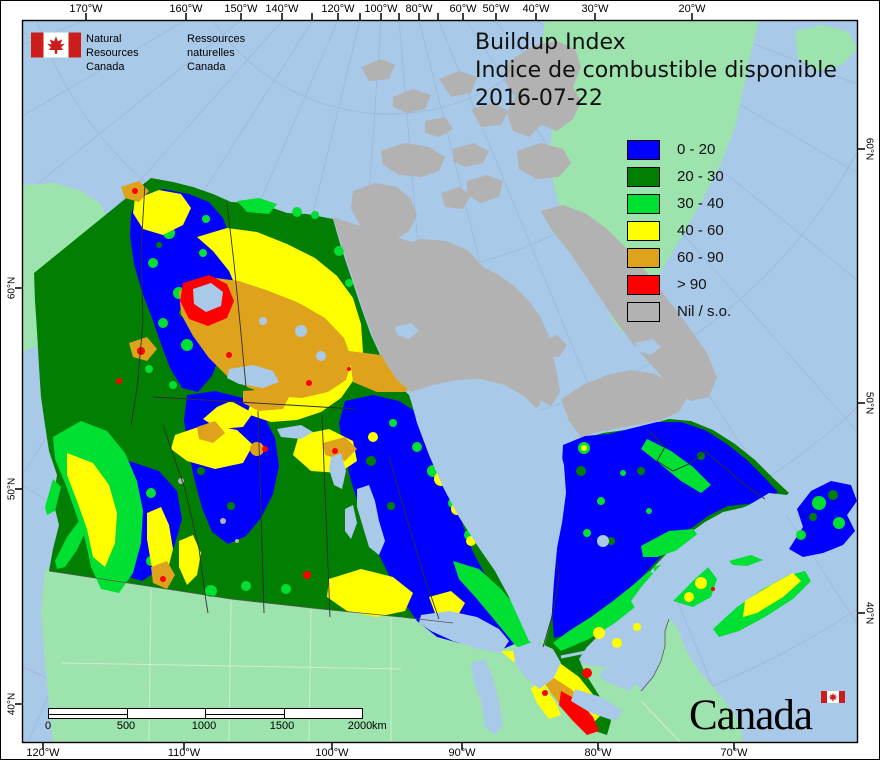  Describe the element at coordinates (595, 9) in the screenshot. I see `axis-label-top: 30°W` at that location.